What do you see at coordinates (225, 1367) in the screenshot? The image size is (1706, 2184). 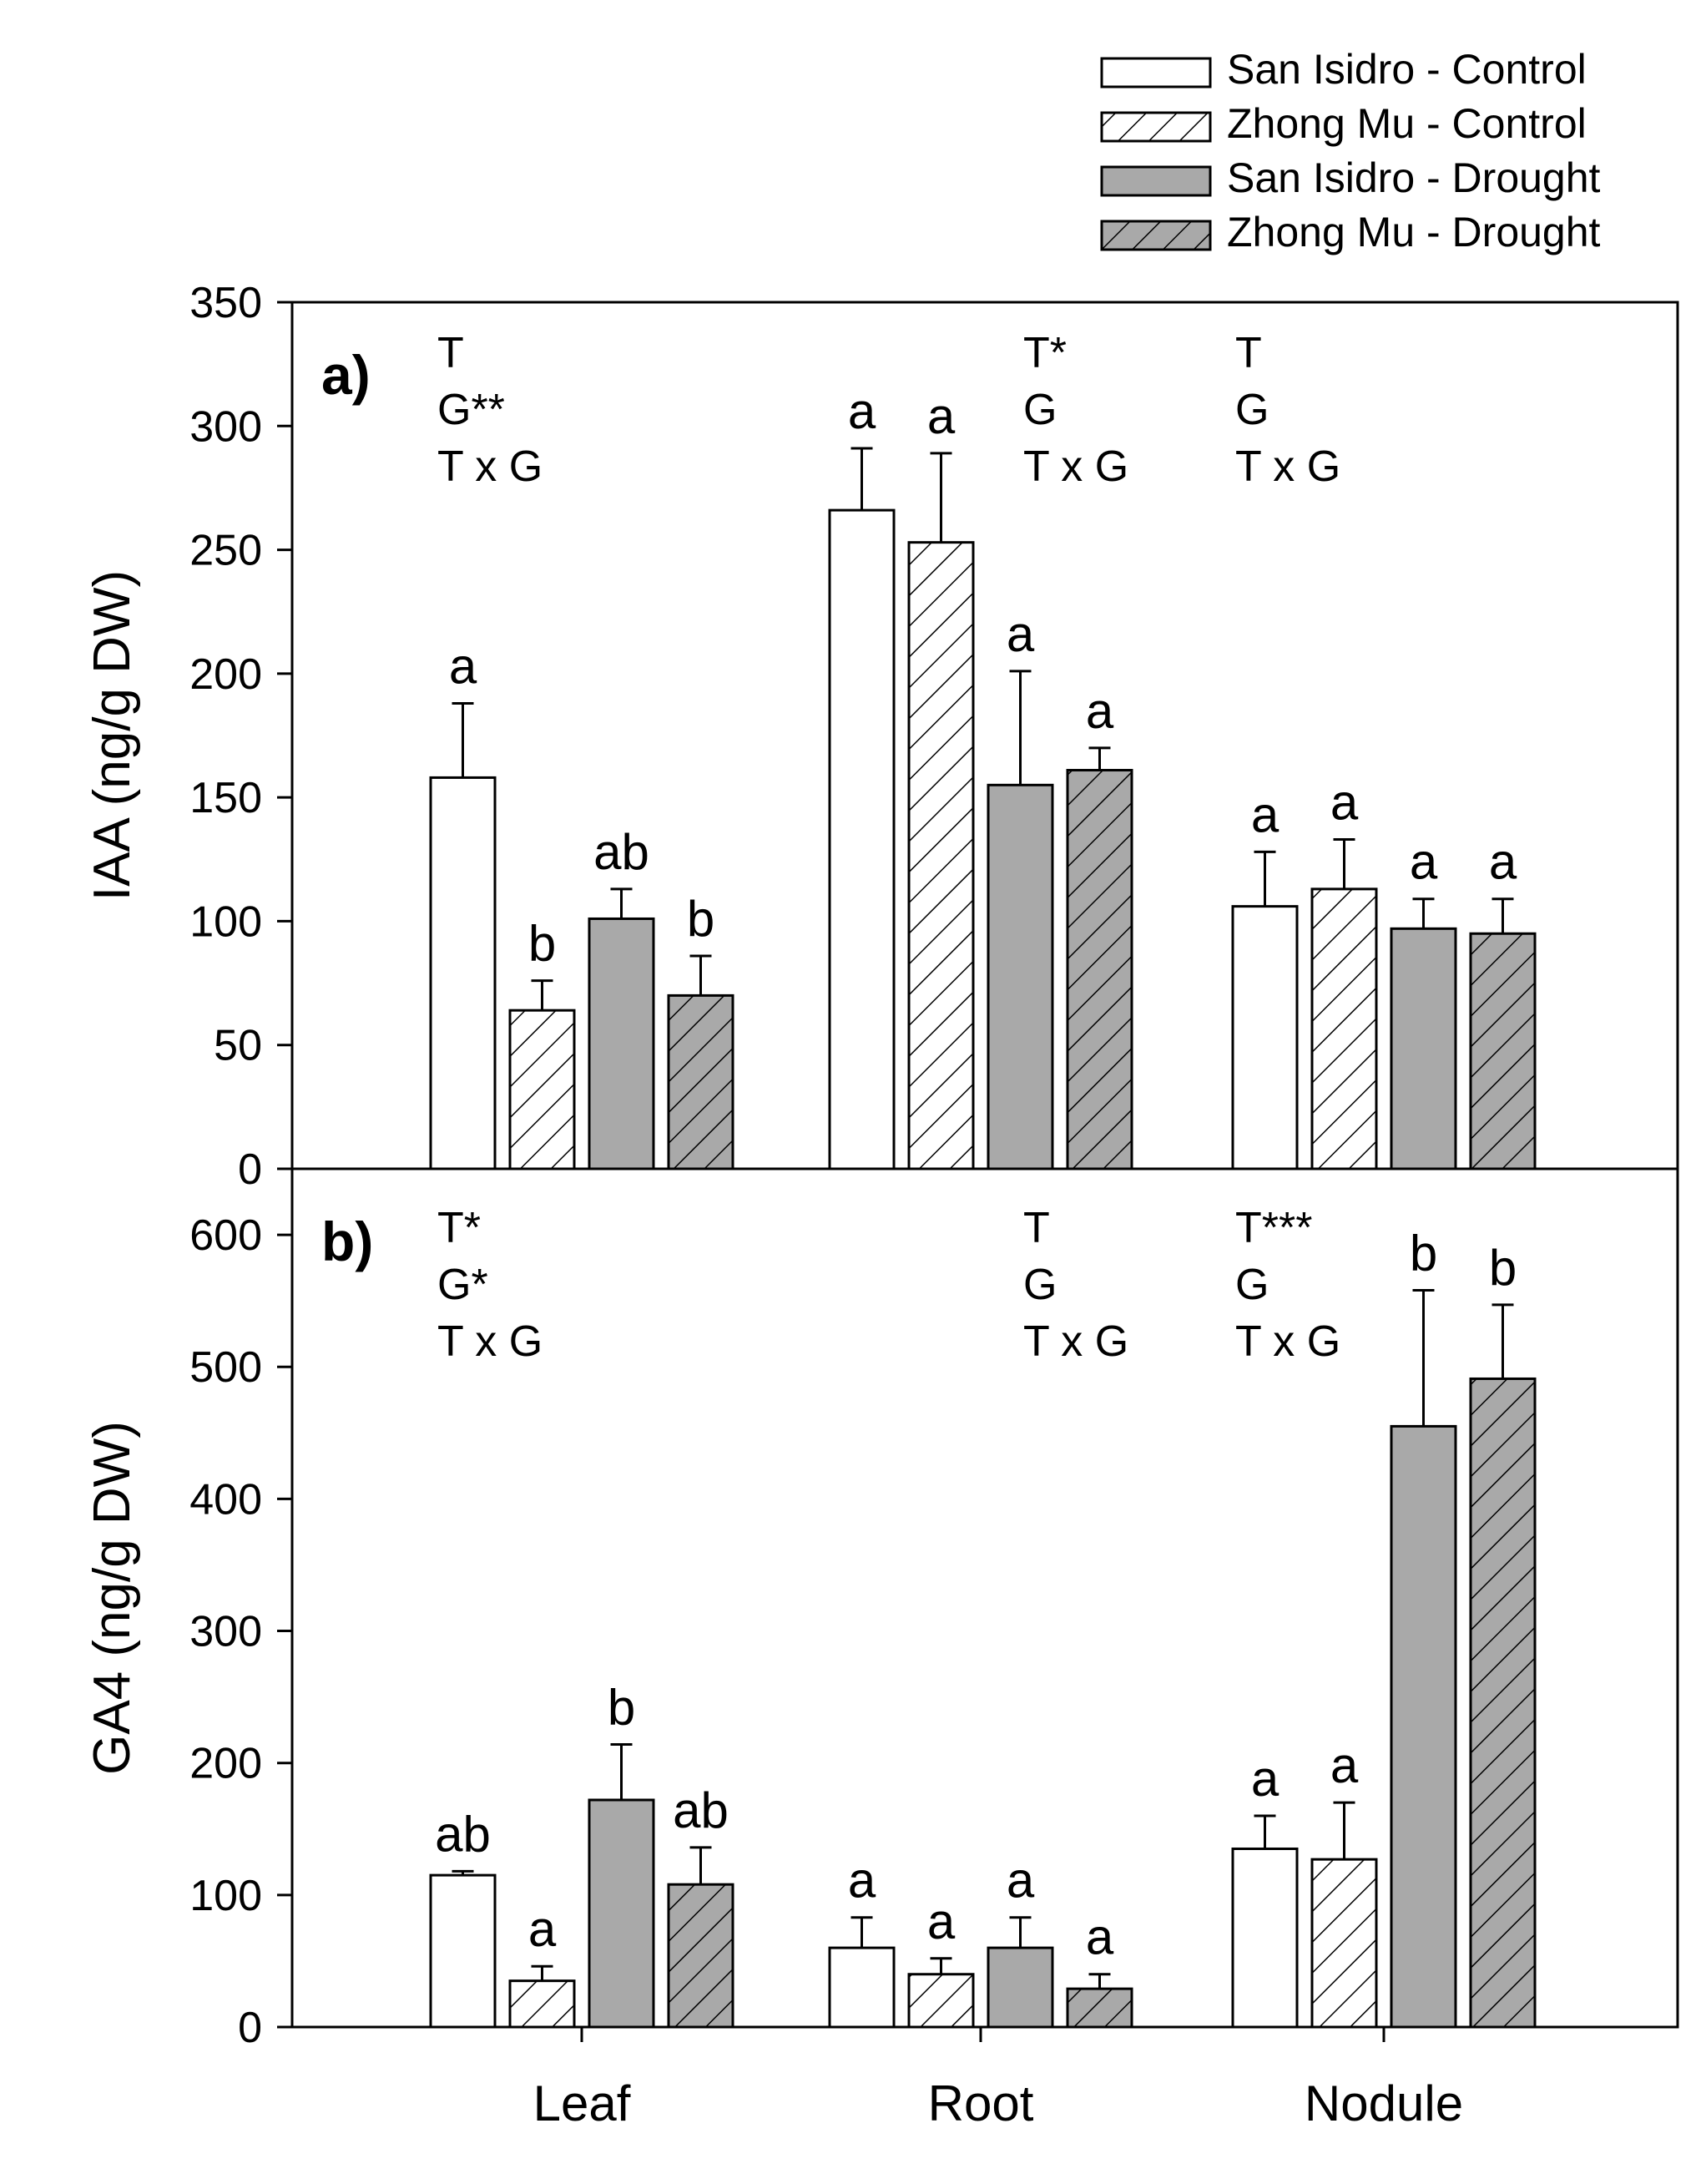 I see `y-tick-label: 500` at bounding box center [225, 1367].